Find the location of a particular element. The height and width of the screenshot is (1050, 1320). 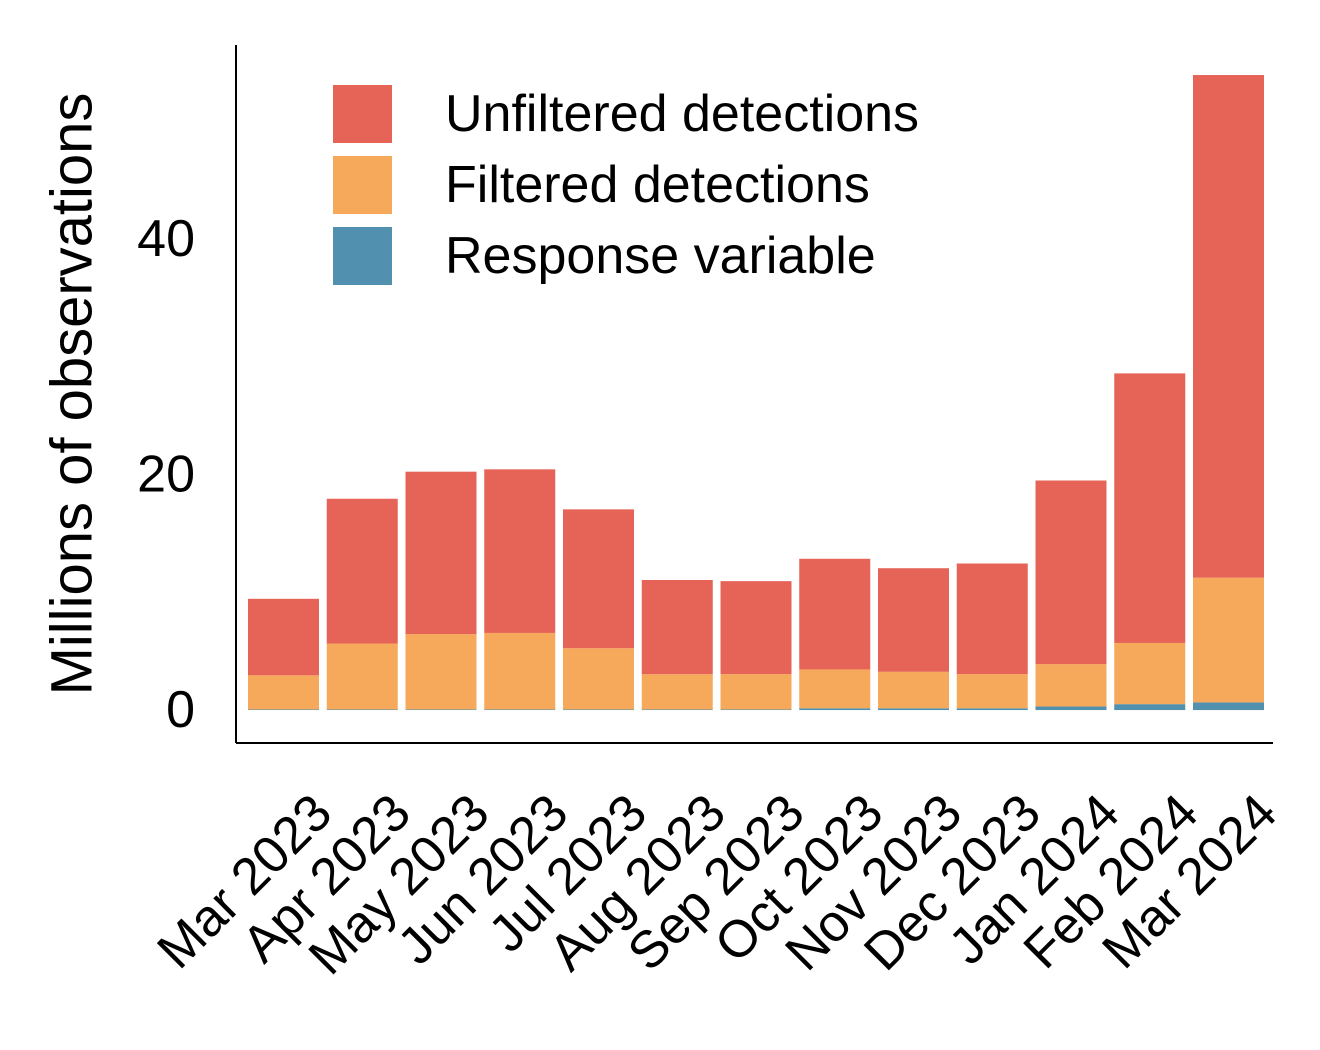

legend-swatch-filtered-detections is located at coordinates (362, 185).